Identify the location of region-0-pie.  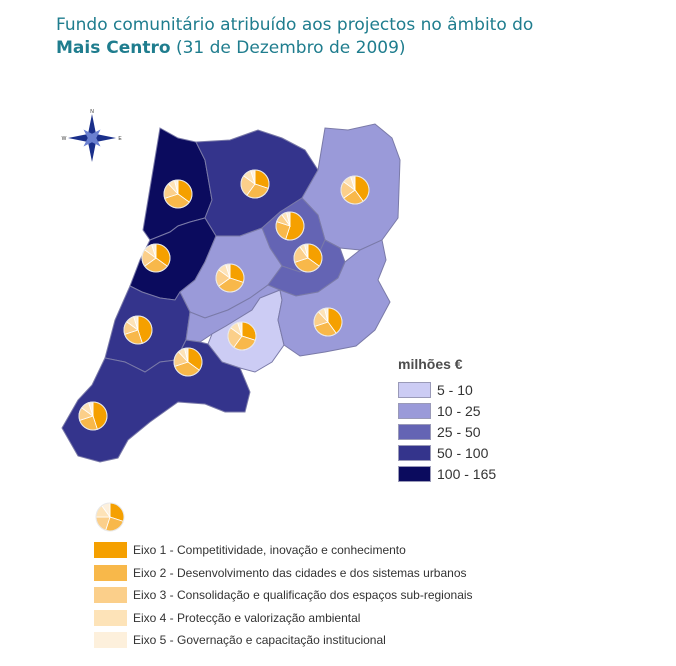
(178, 194).